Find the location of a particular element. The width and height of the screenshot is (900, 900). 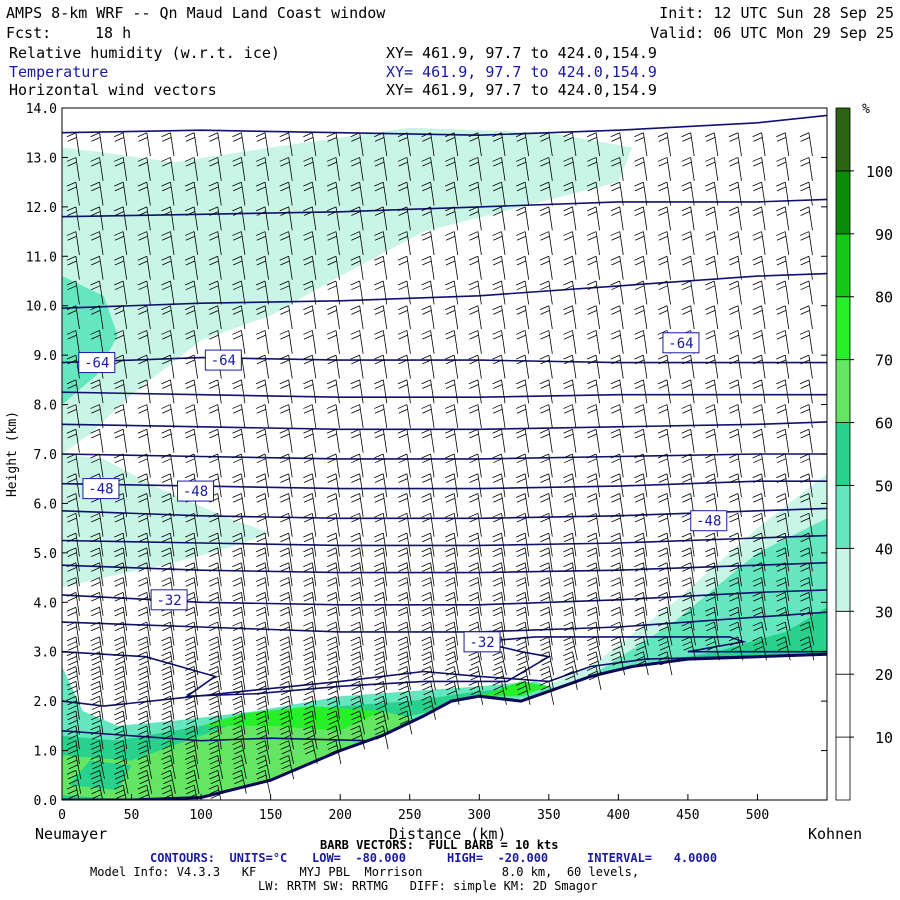

x-tick-label: 500 is located at coordinates (757, 815).